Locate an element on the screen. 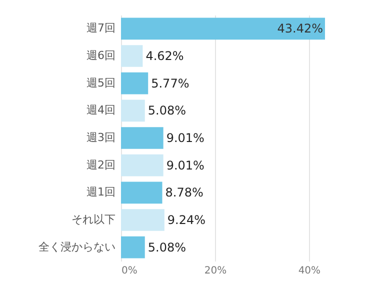 The width and height of the screenshot is (379, 300). data-label: 4.62% is located at coordinates (165, 56).